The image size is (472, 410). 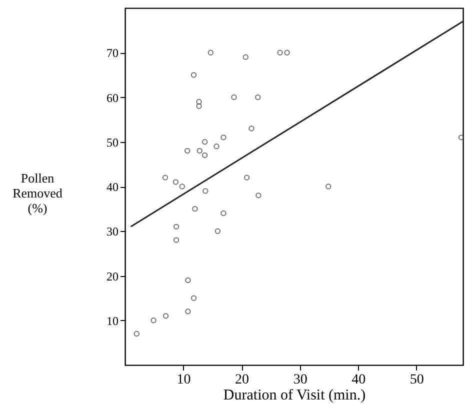 I want to click on x-tick-label: 20, so click(x=242, y=380).